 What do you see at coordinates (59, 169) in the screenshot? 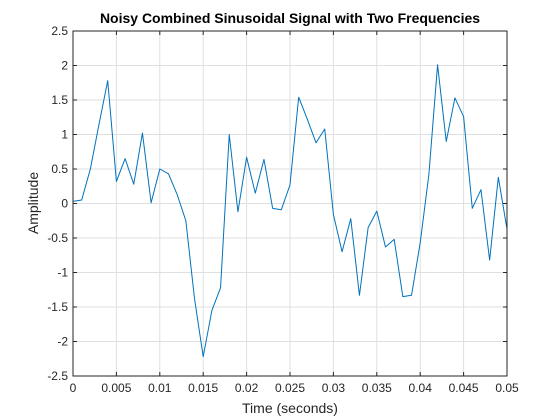
I see `y-tick-label: 0.5` at bounding box center [59, 169].